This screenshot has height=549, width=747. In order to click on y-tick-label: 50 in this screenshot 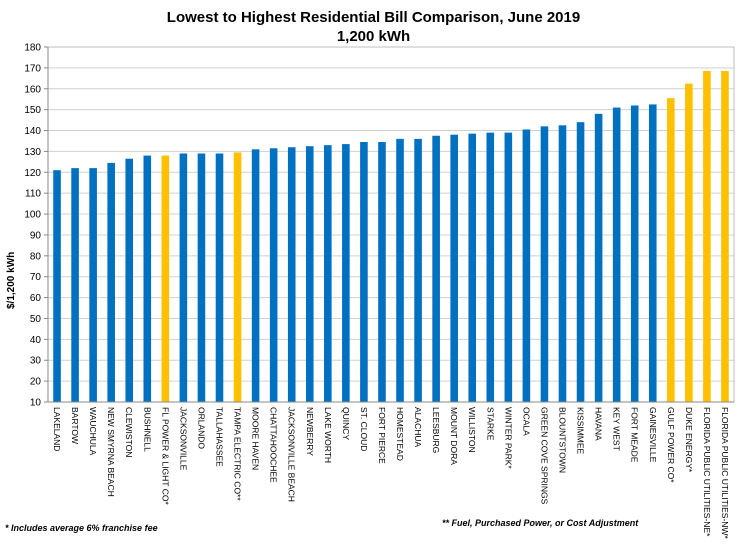, I will do `click(36, 319)`.